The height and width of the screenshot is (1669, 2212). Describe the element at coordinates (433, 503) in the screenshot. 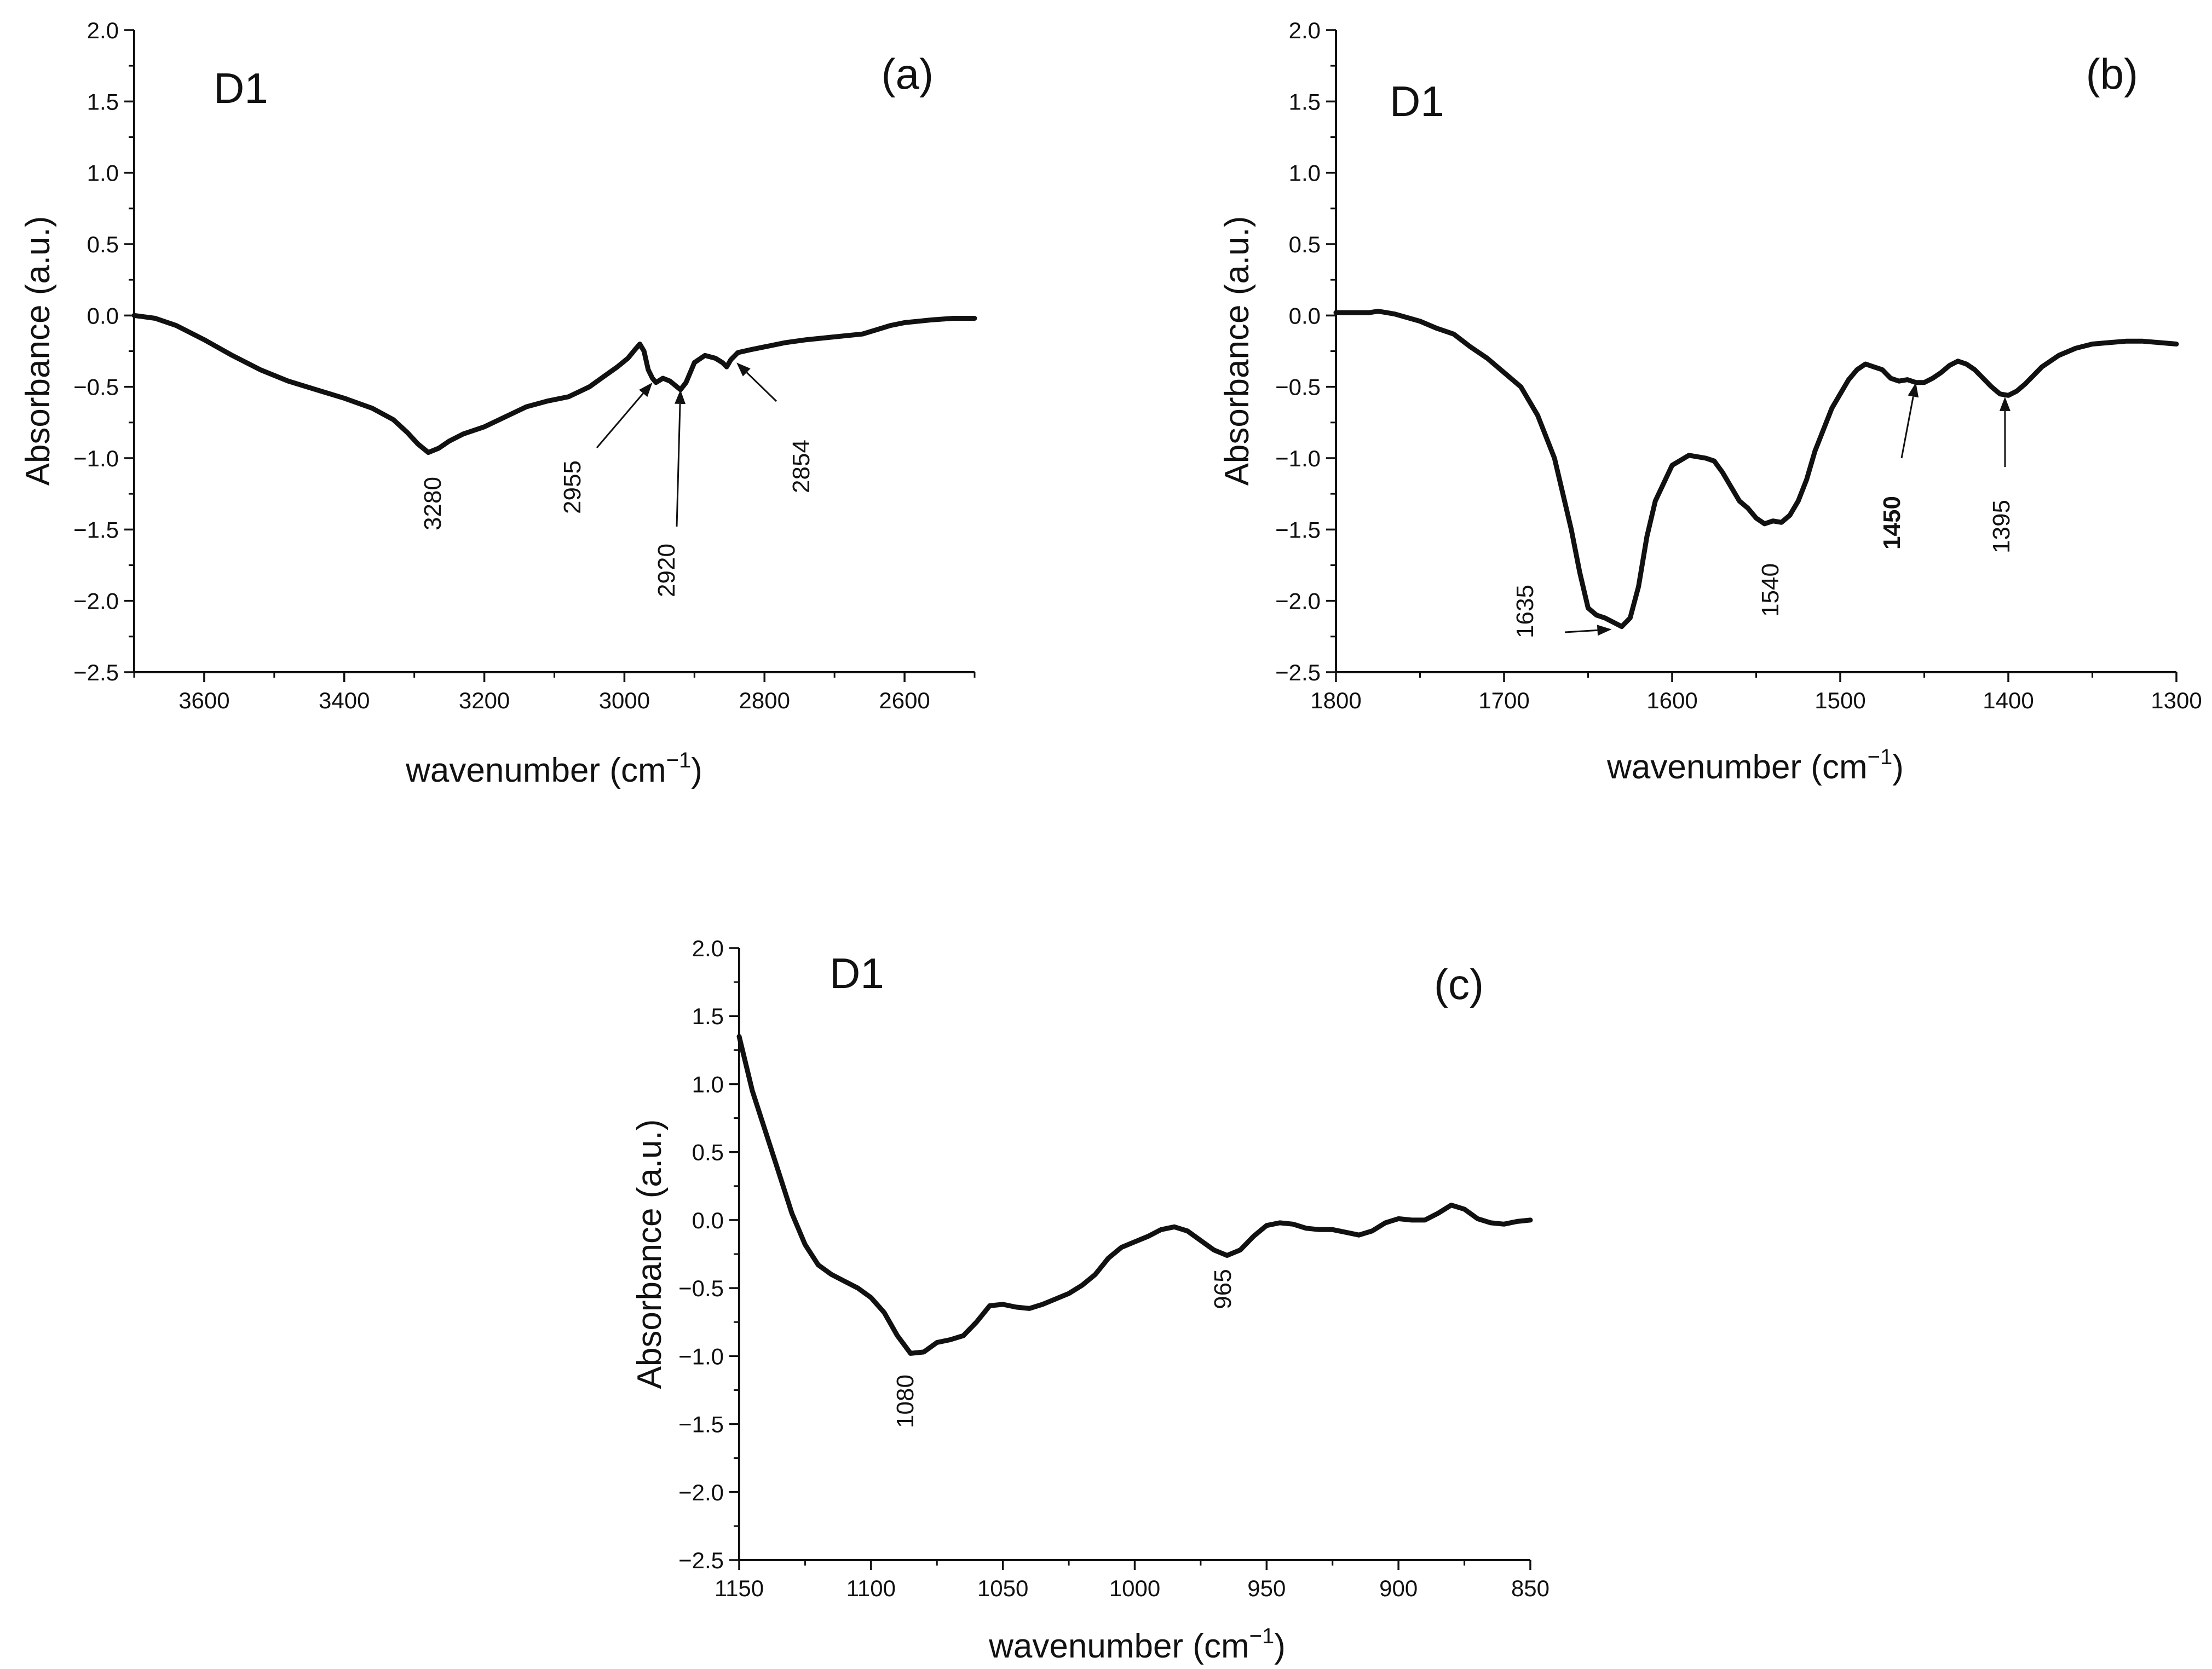

I see `peak-label: 3280` at that location.